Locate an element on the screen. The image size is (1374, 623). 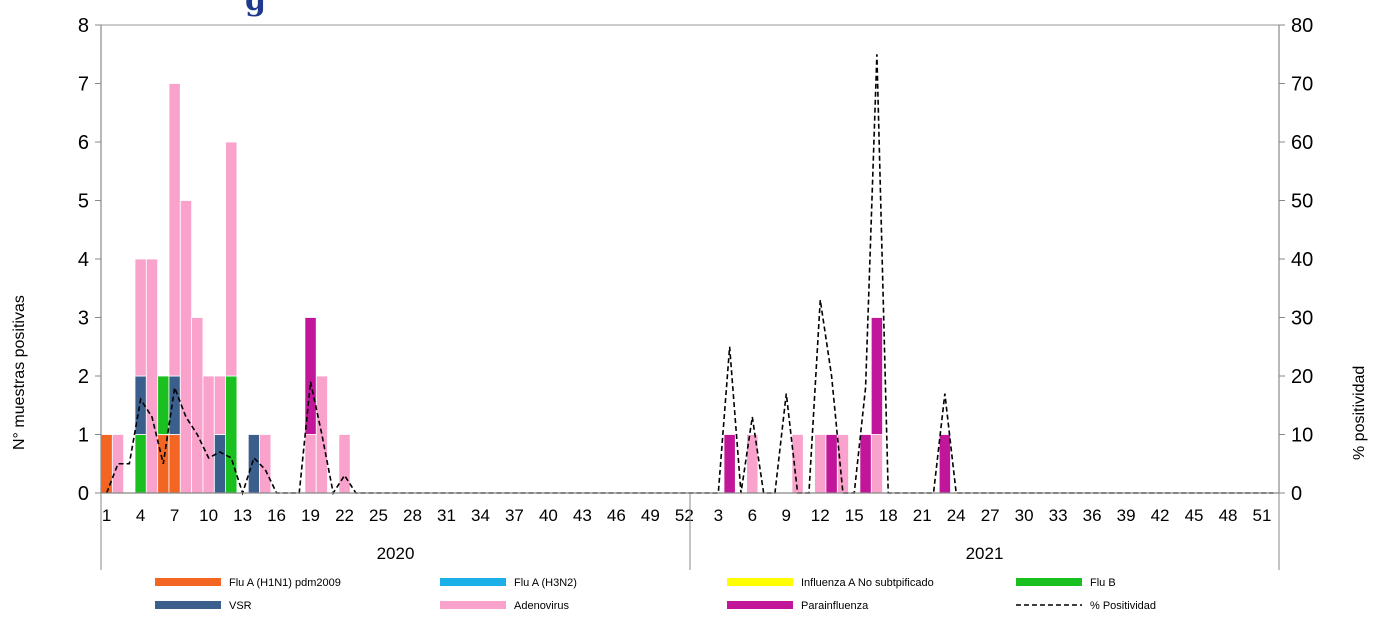
y-tick-label-left: 3 is located at coordinates (83, 319).